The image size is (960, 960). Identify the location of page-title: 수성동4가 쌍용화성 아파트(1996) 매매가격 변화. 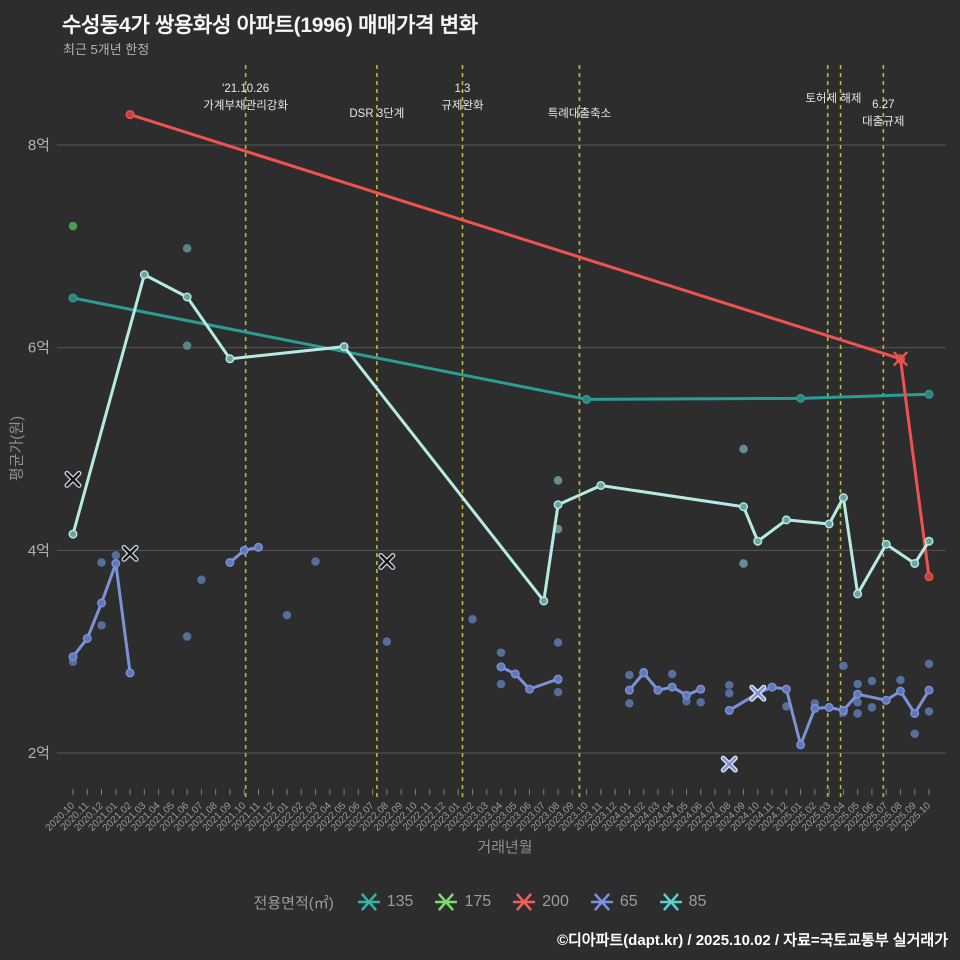
(270, 25).